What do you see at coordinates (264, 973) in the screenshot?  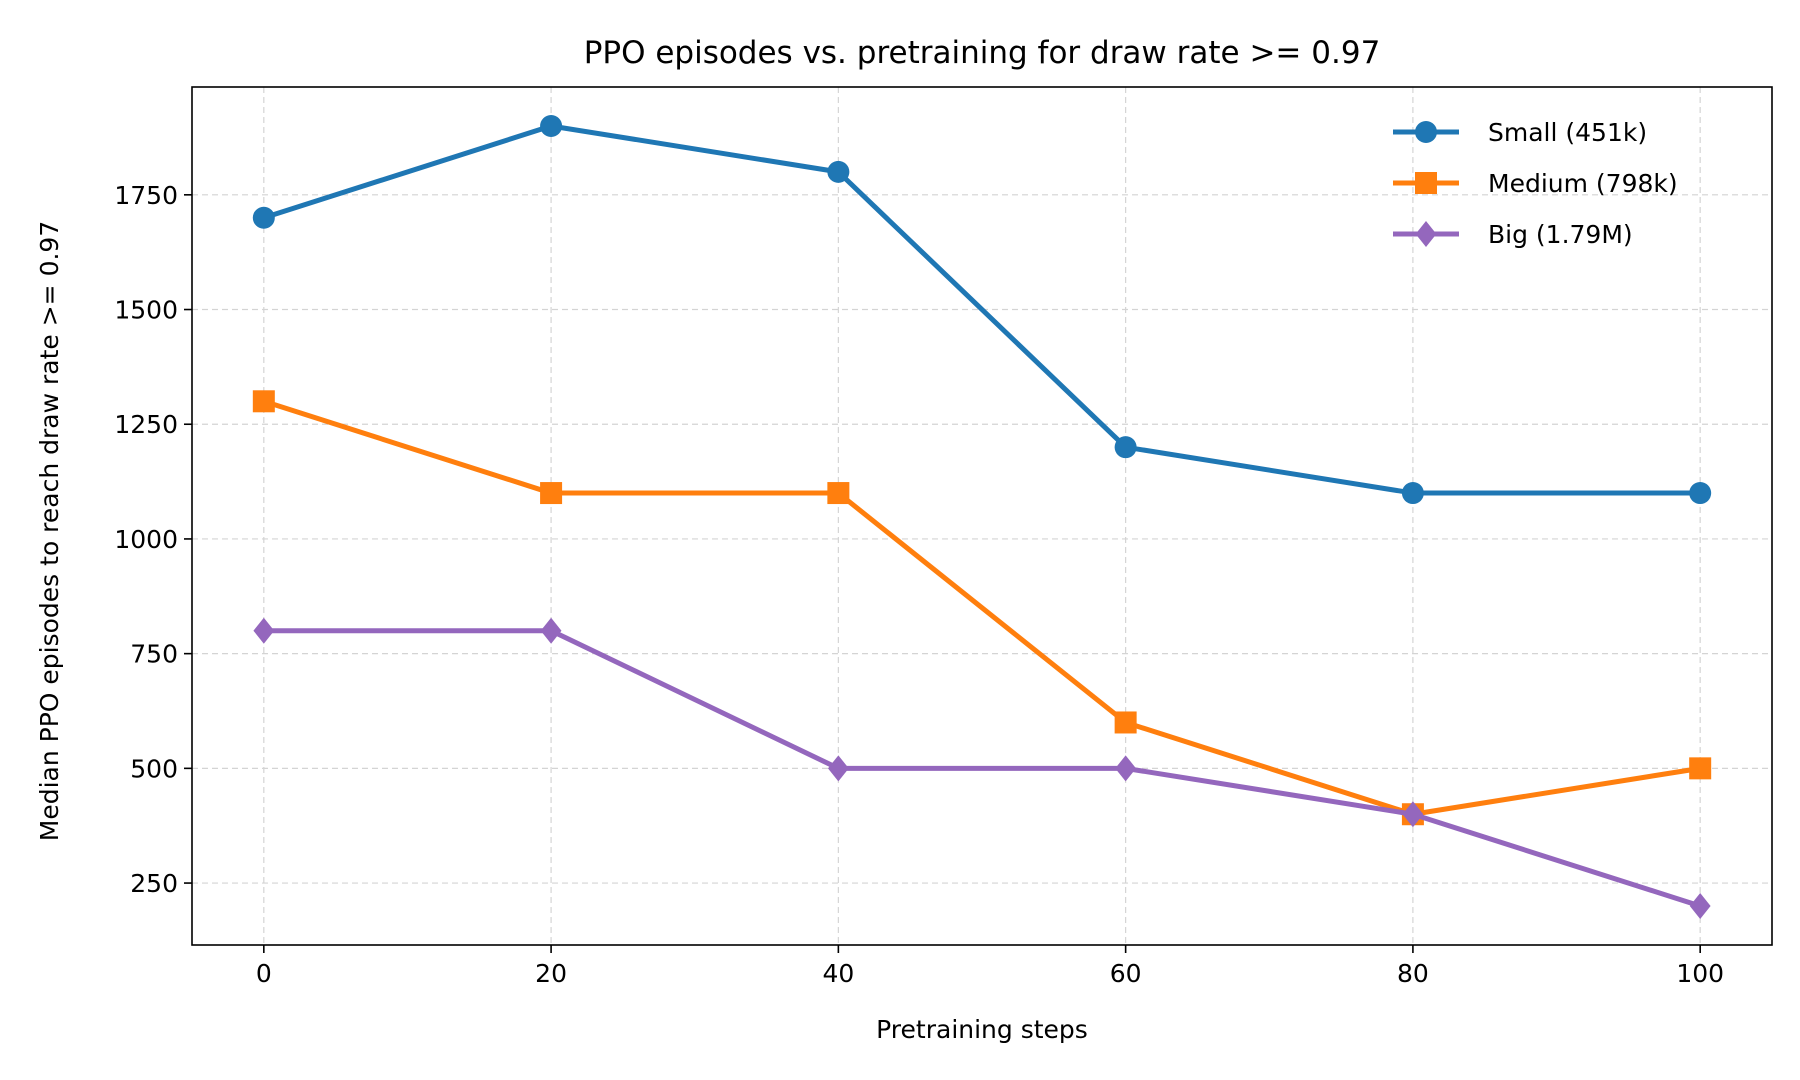 I see `x-tick-label: 0` at bounding box center [264, 973].